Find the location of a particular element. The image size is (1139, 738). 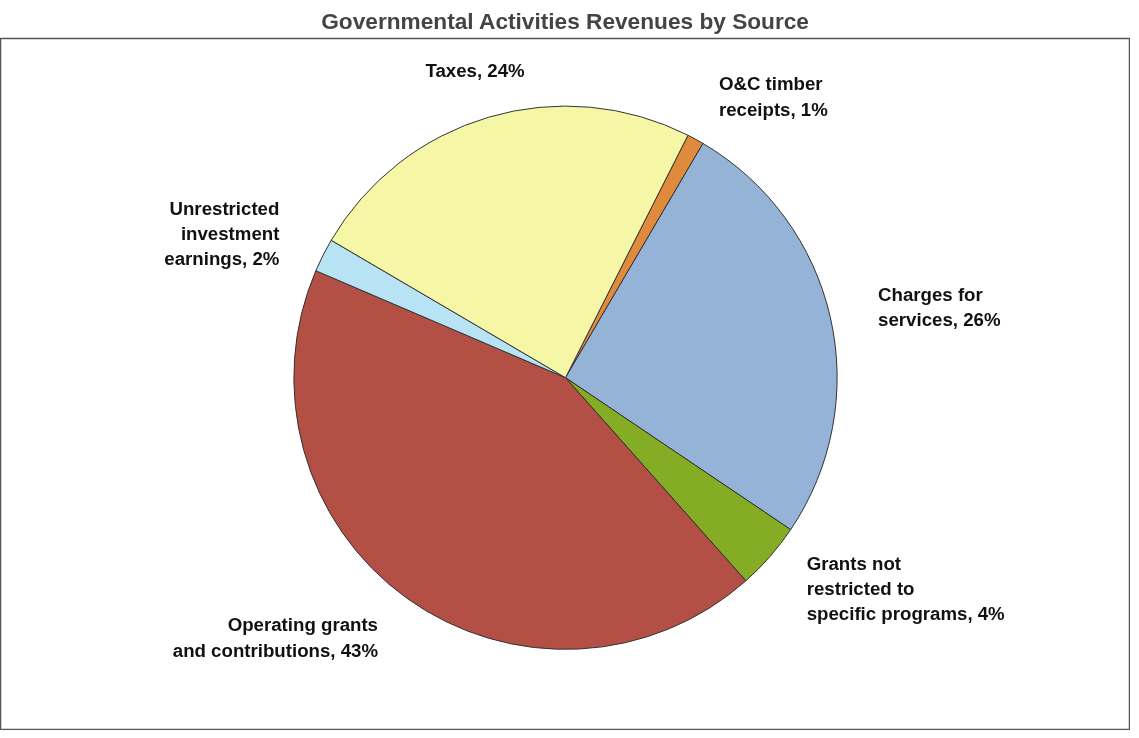

slice-label: Grants not restricted to specific programs, 4% is located at coordinates (906, 588).